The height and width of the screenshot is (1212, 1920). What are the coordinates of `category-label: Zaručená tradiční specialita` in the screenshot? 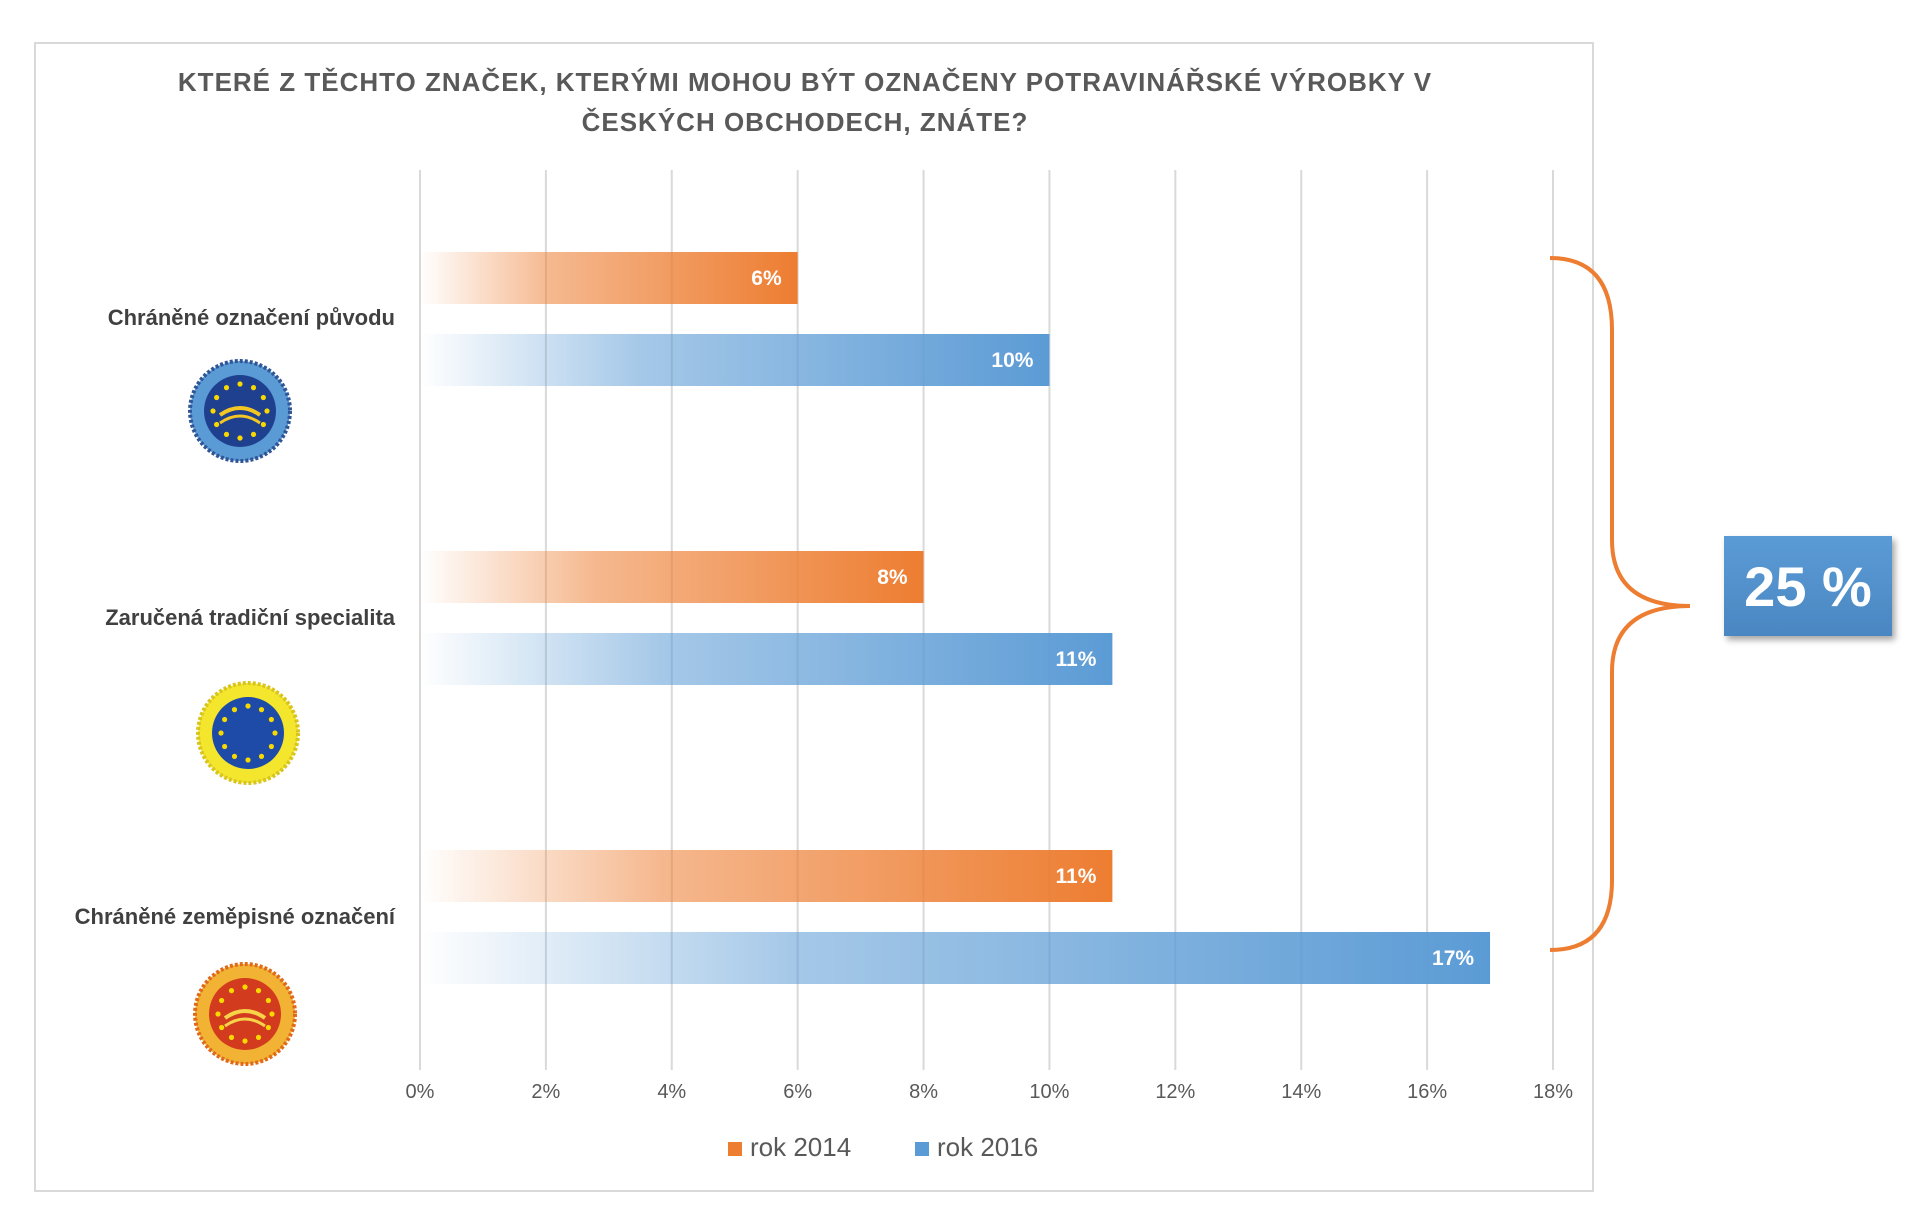 It's located at (250, 617).